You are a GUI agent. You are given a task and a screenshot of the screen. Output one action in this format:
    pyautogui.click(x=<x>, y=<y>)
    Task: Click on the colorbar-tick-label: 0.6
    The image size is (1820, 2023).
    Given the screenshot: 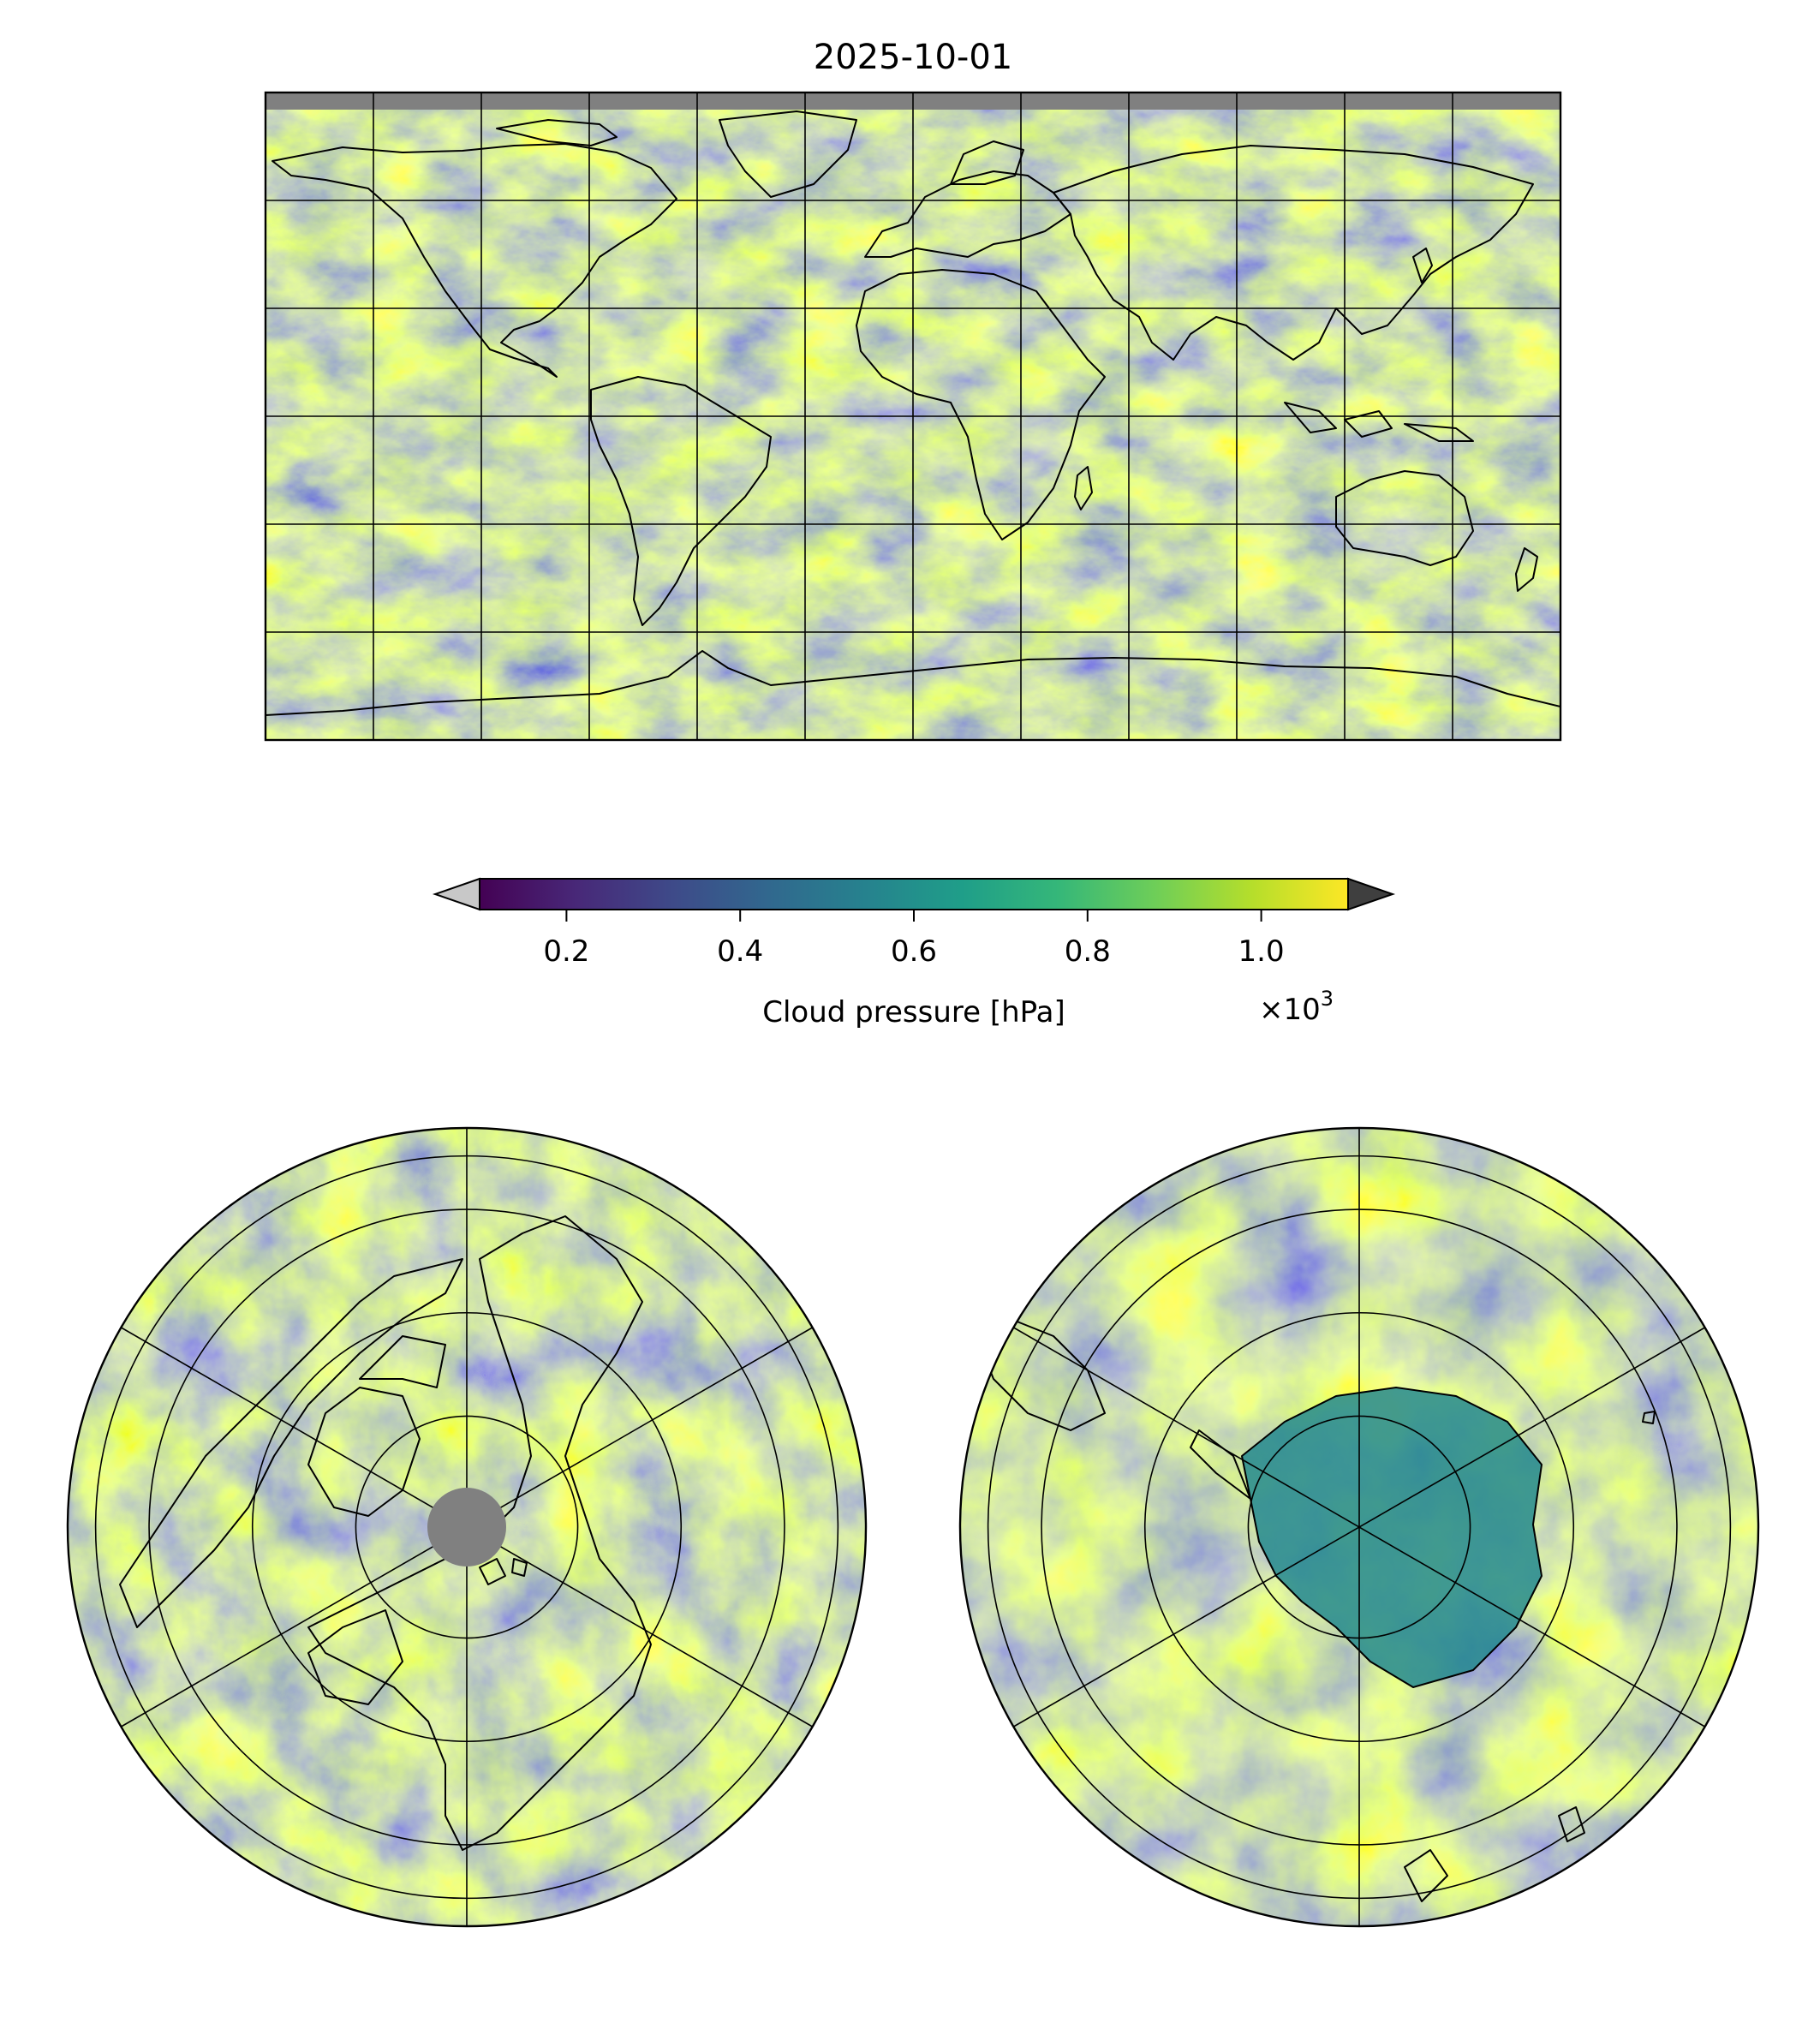 What is the action you would take?
    pyautogui.click(x=914, y=951)
    